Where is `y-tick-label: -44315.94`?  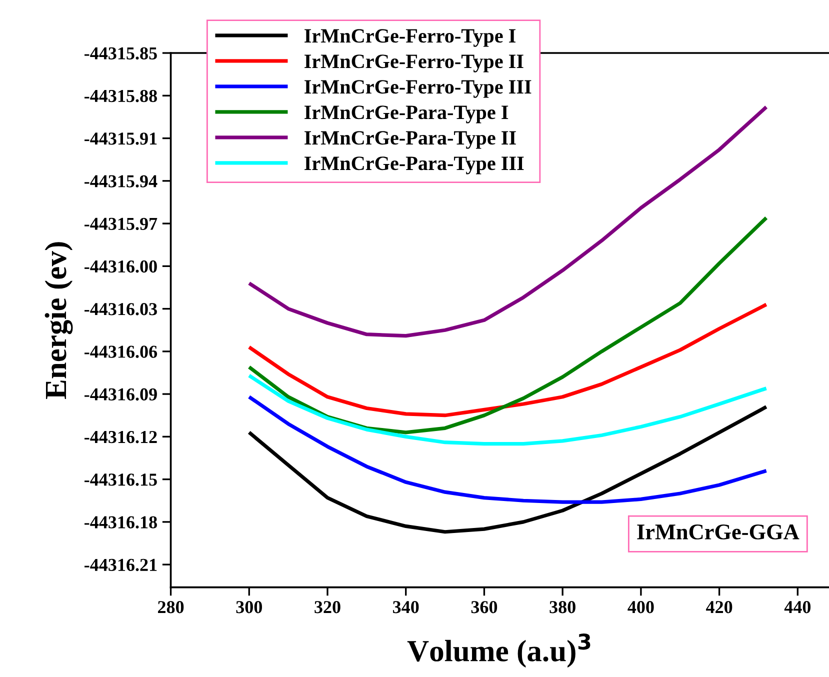 y-tick-label: -44315.94 is located at coordinates (121, 181).